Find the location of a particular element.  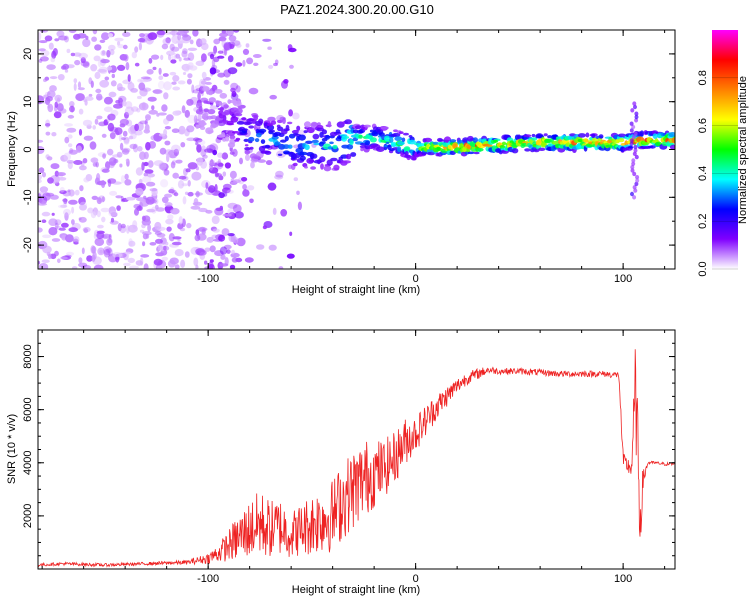

colorbar-ticks: 0.0 0.2 0.4 0.6 0.8 is located at coordinates (717, 173).